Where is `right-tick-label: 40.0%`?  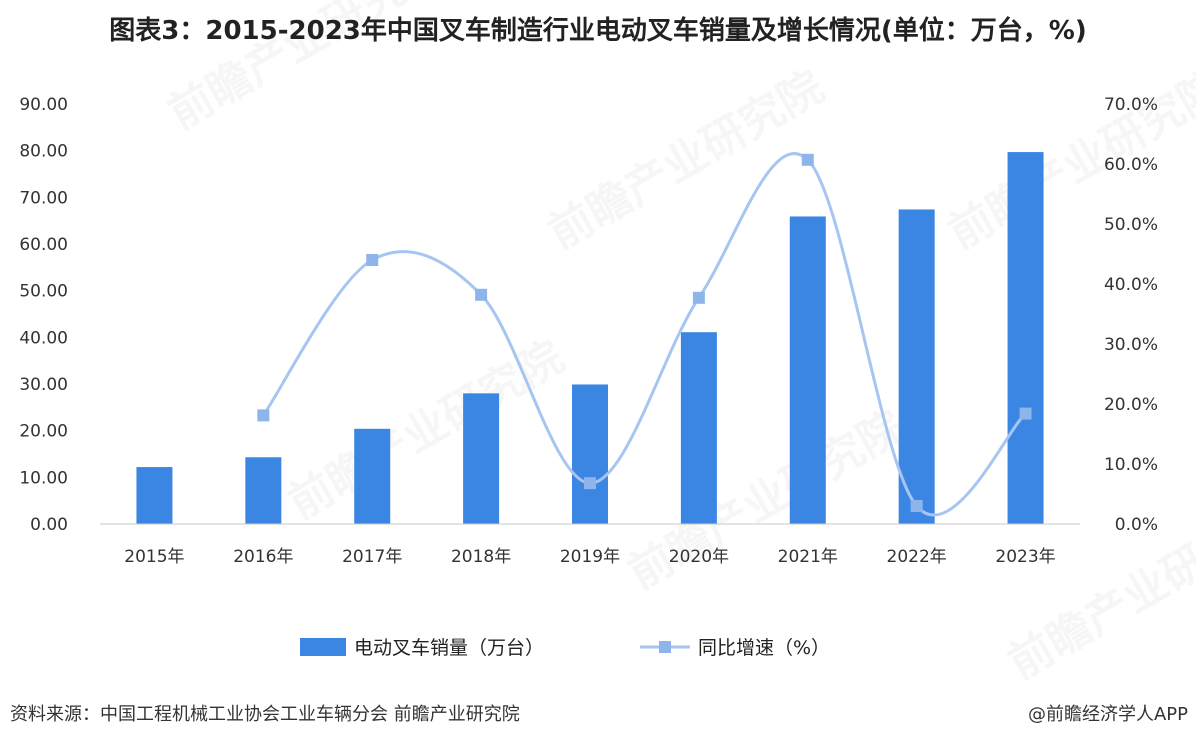 right-tick-label: 40.0% is located at coordinates (1131, 285).